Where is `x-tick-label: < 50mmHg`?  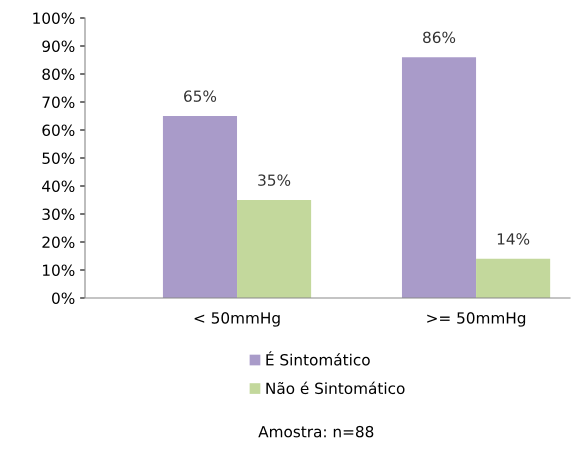 x-tick-label: < 50mmHg is located at coordinates (237, 319).